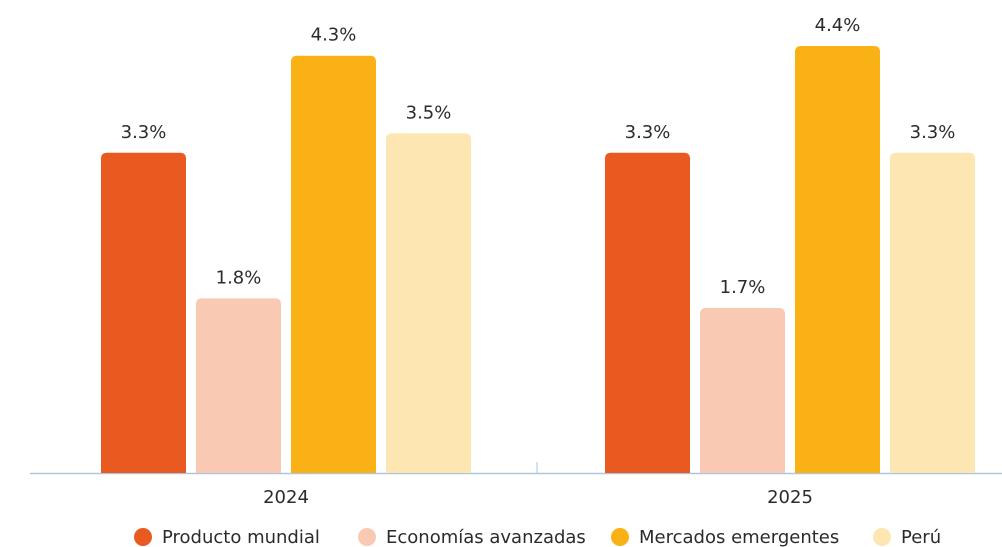  Describe the element at coordinates (239, 277) in the screenshot. I see `value-label: 1.8%` at that location.